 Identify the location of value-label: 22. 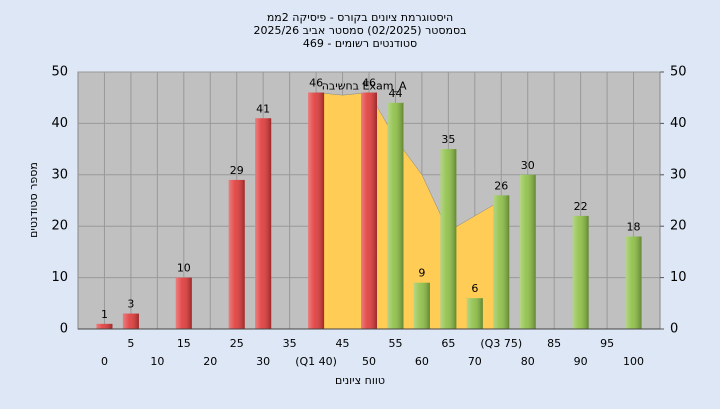
(581, 206).